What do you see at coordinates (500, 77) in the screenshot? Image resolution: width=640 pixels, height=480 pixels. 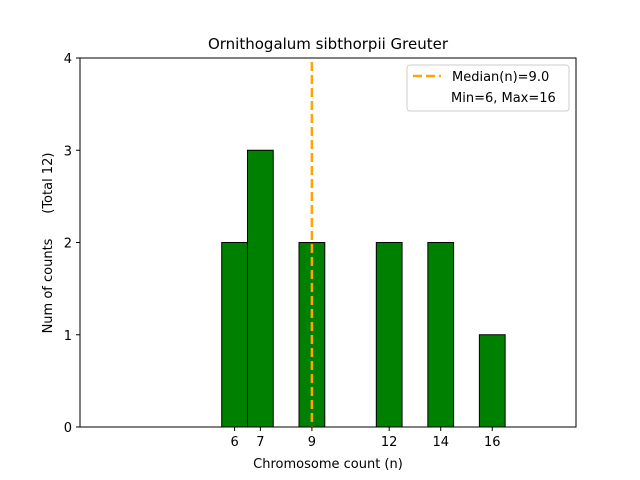 I see `legend-entry-median: Median(n)=9.0` at bounding box center [500, 77].